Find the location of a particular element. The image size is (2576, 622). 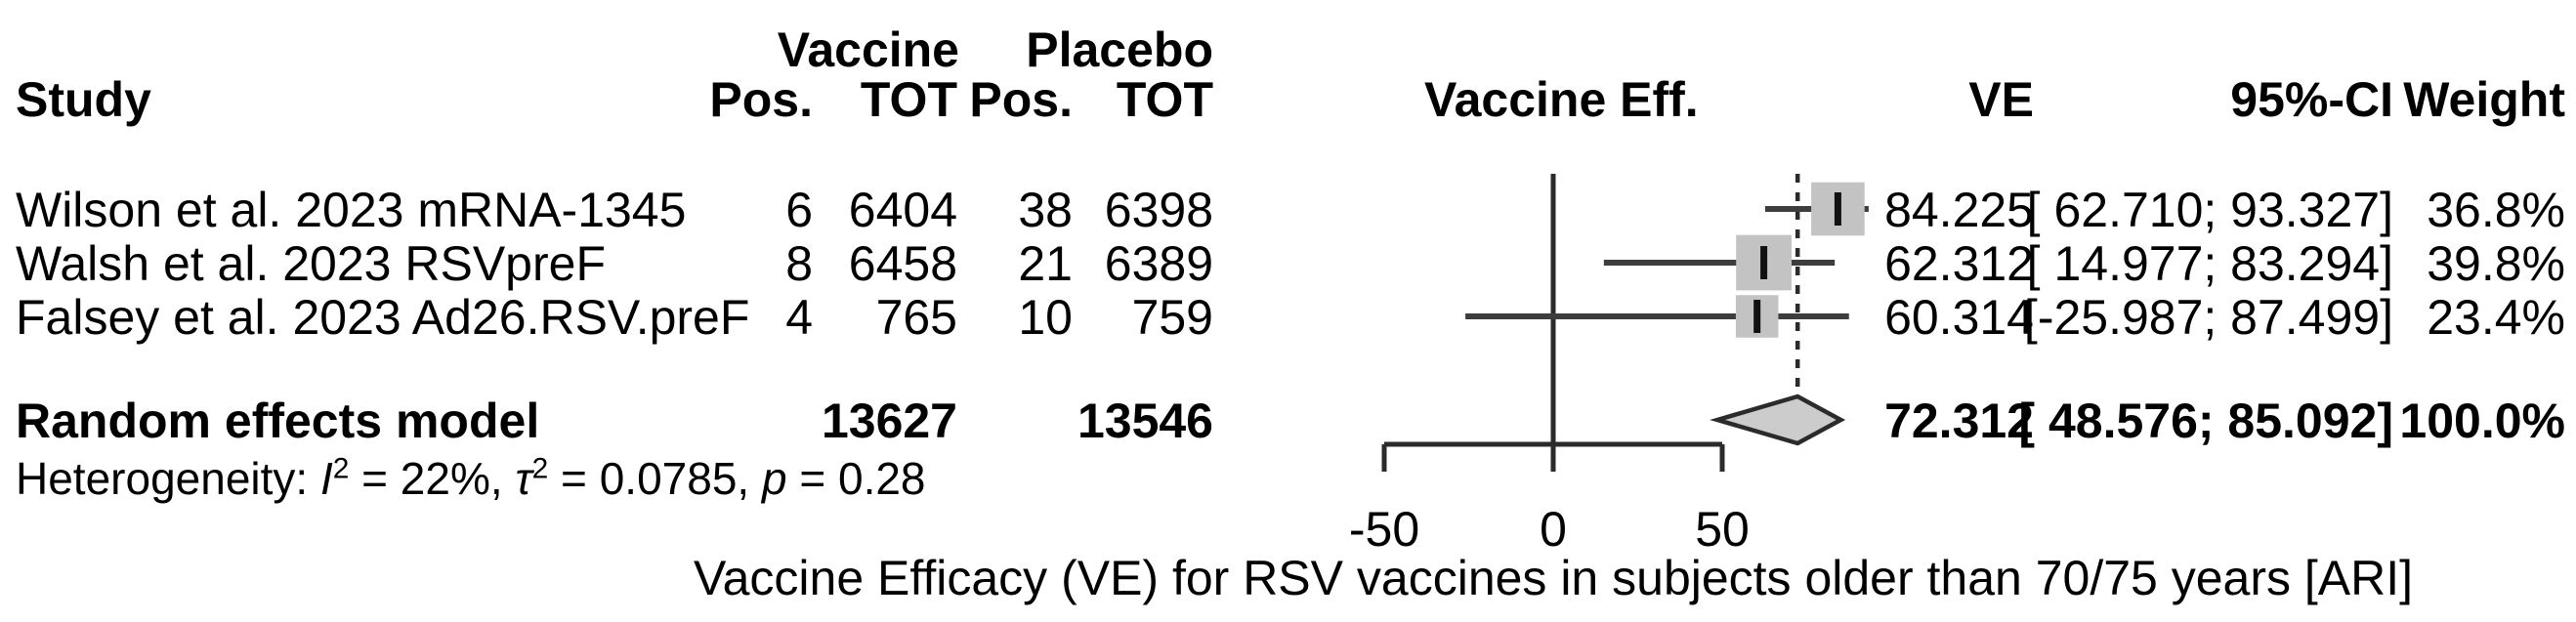

ve-value: 84.225 is located at coordinates (1959, 210).